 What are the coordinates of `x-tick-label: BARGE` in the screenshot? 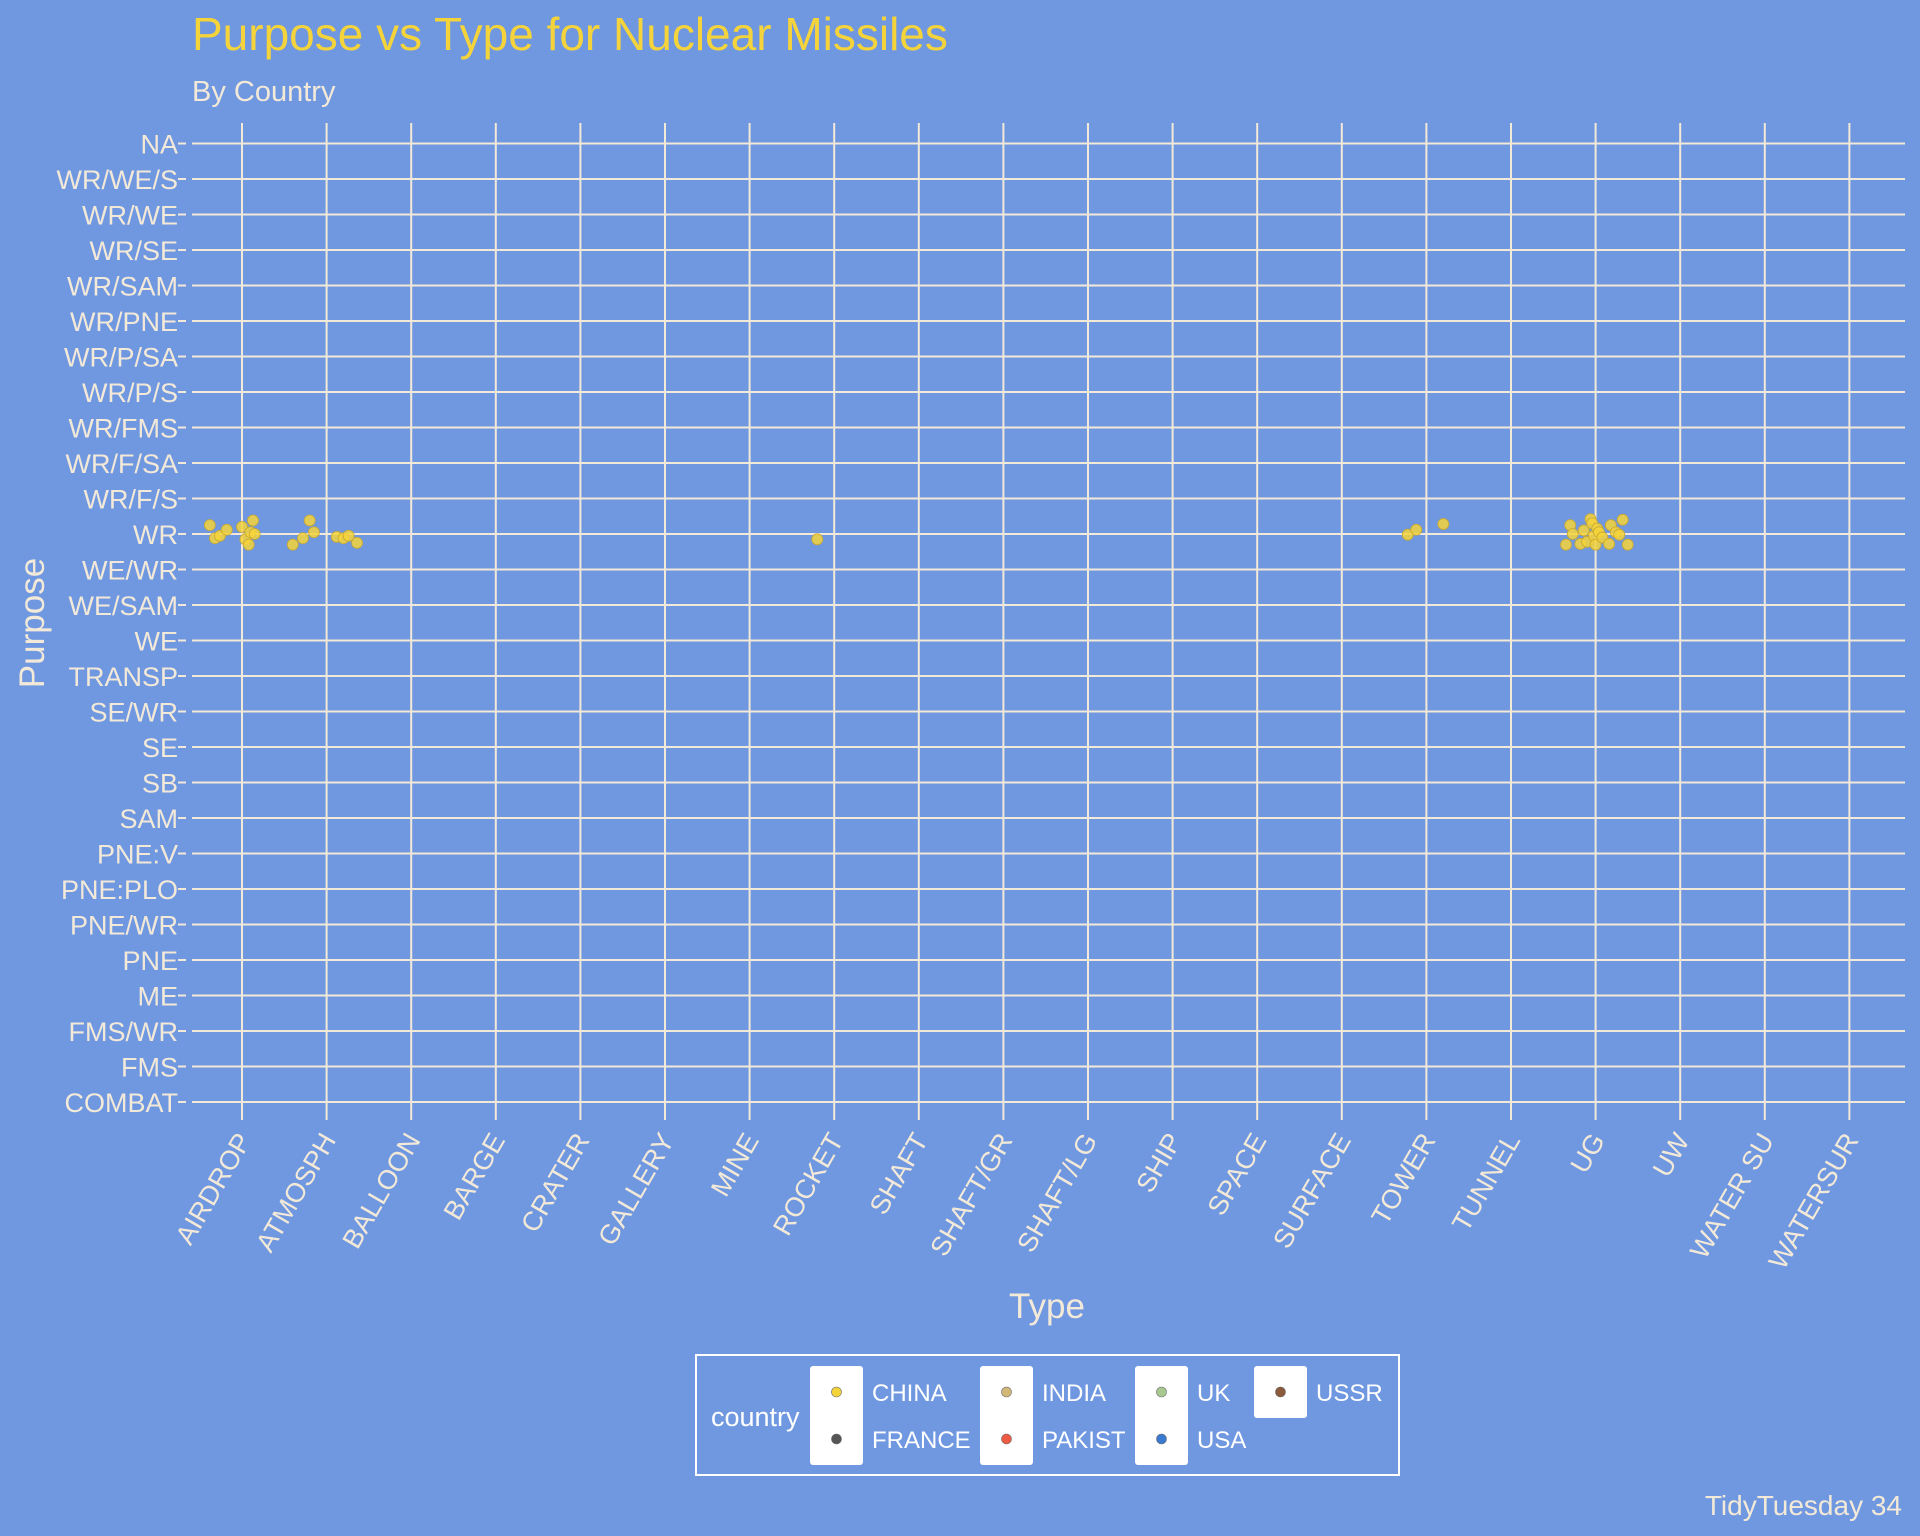 It's located at (474, 1176).